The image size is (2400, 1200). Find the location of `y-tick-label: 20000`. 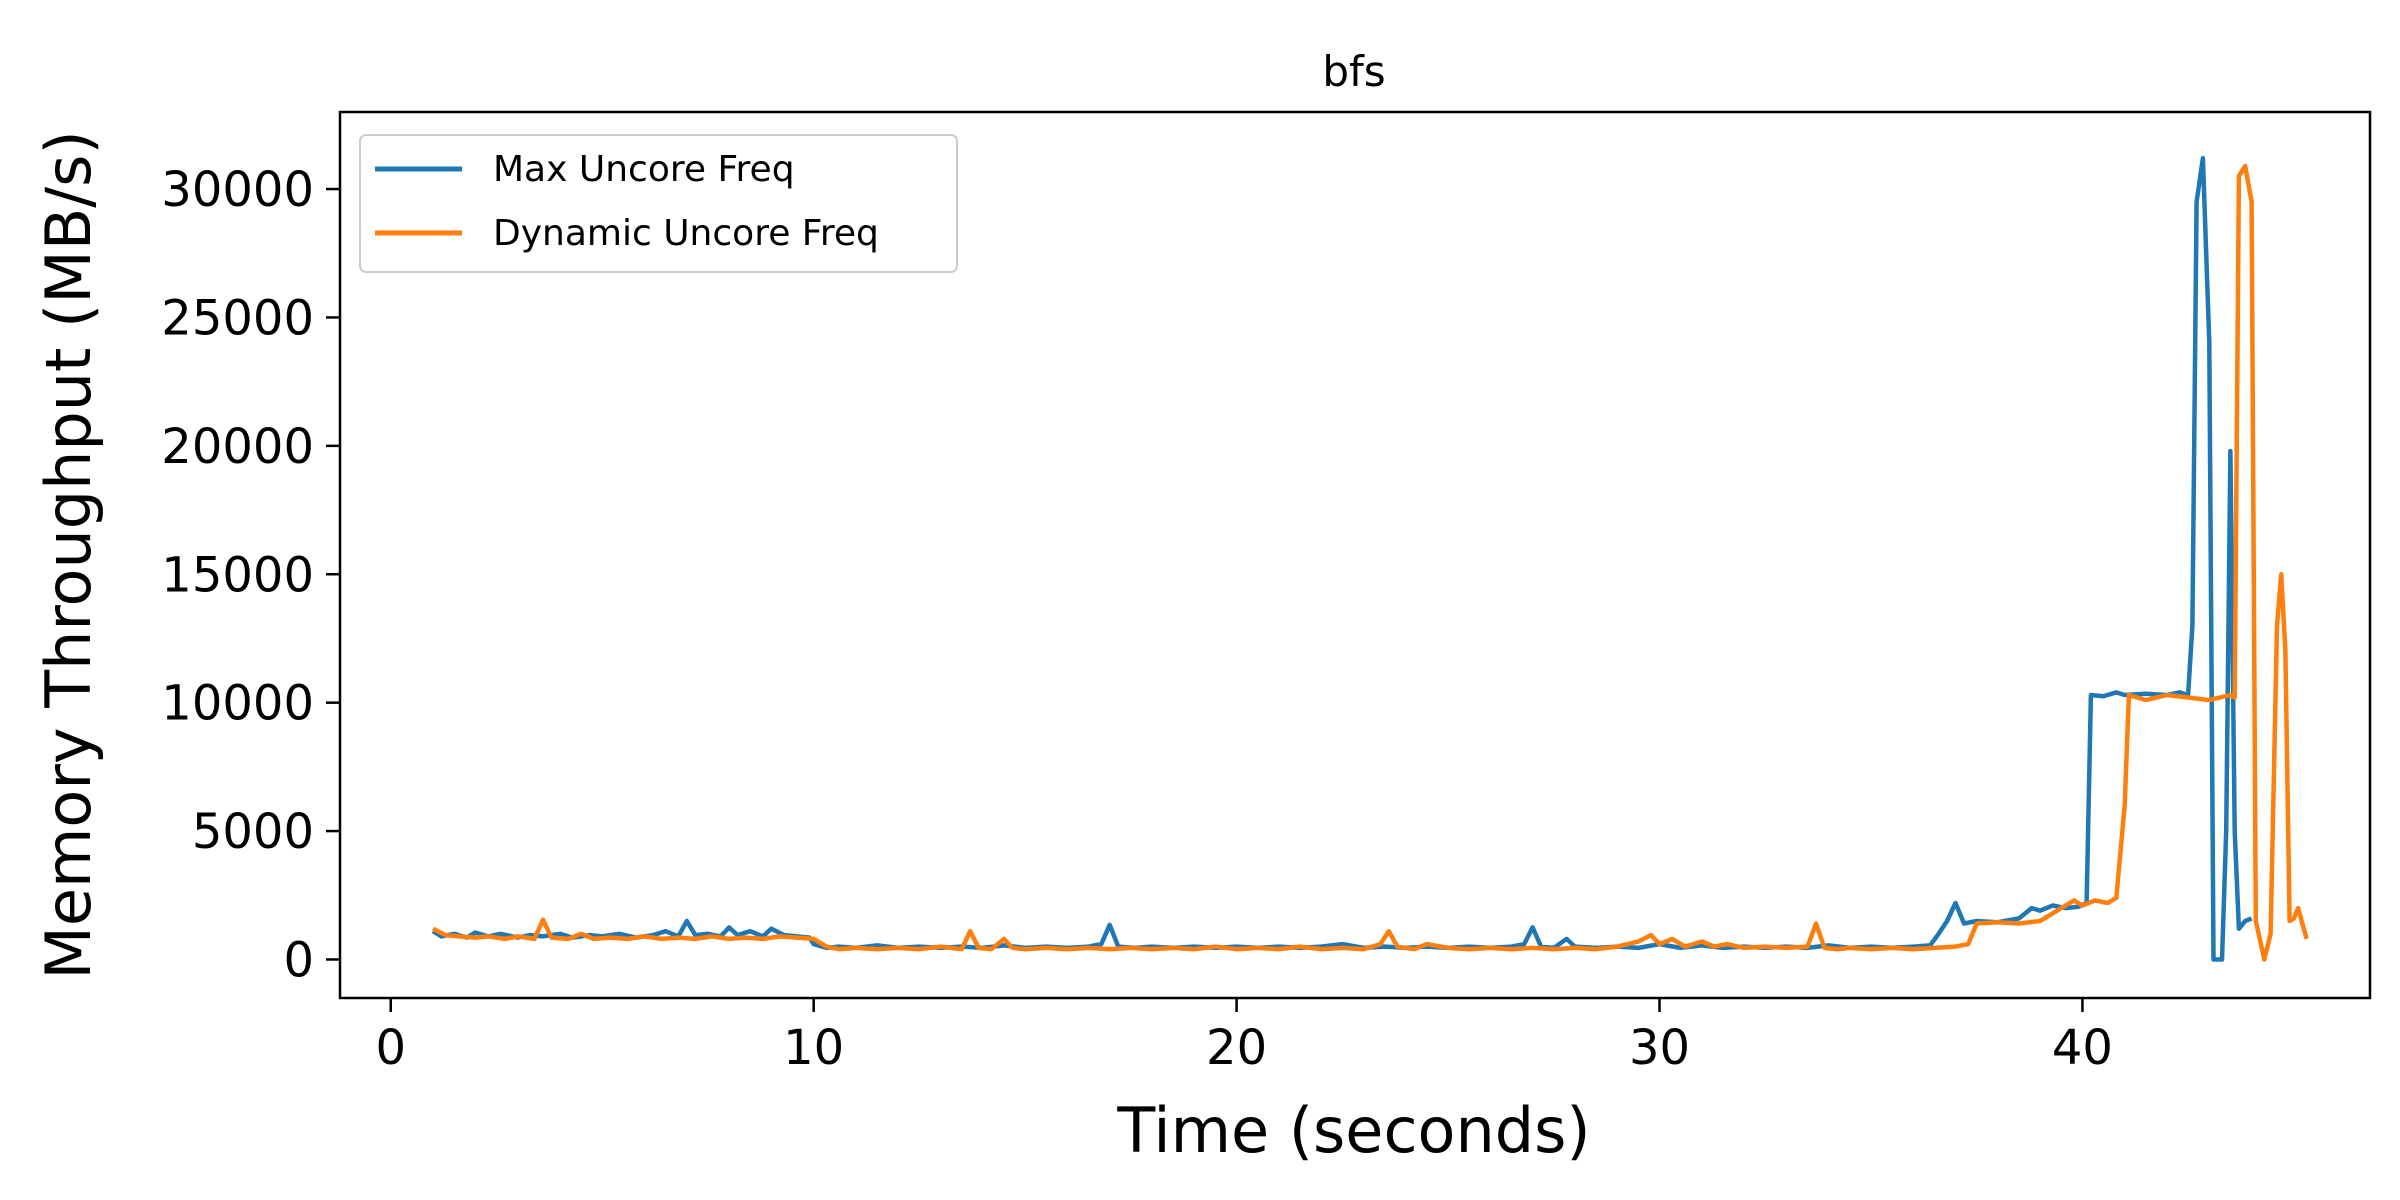

y-tick-label: 20000 is located at coordinates (237, 447).